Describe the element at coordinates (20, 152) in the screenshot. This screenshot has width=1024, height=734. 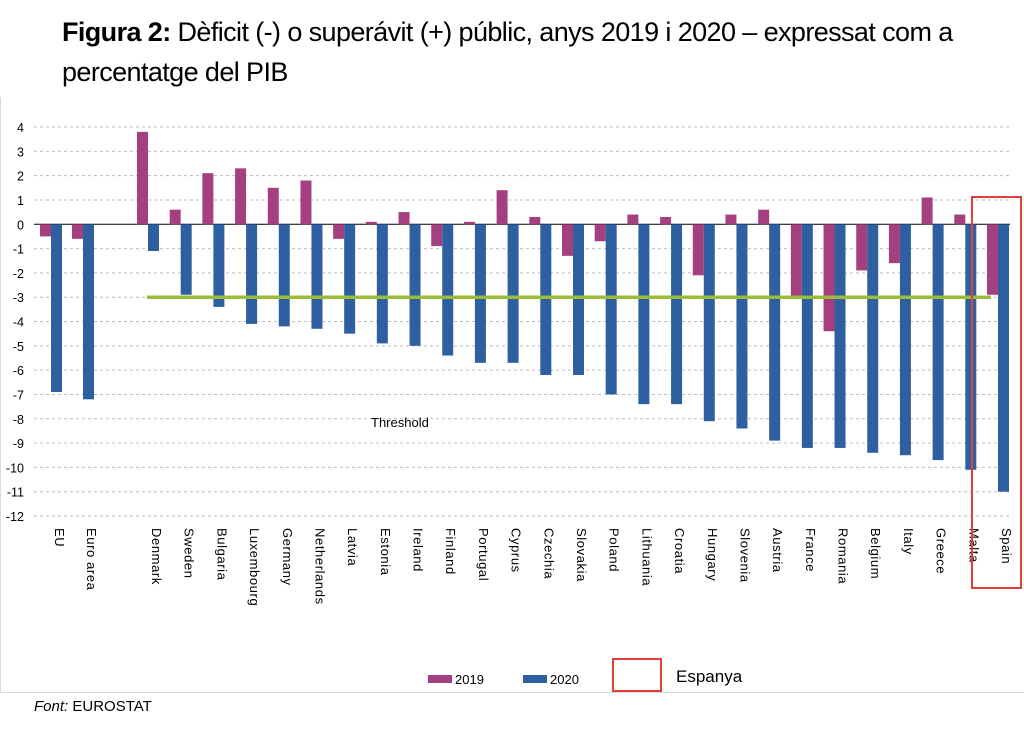
I see `y-tick-label: 3` at that location.